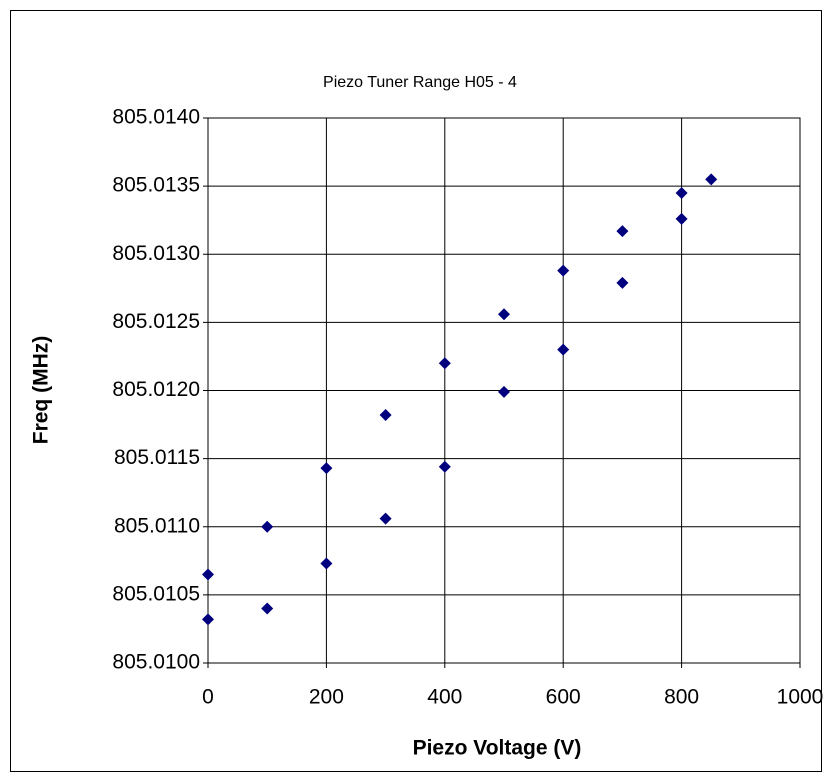 The height and width of the screenshot is (781, 832). I want to click on y-tick-label: 805.0135, so click(156, 185).